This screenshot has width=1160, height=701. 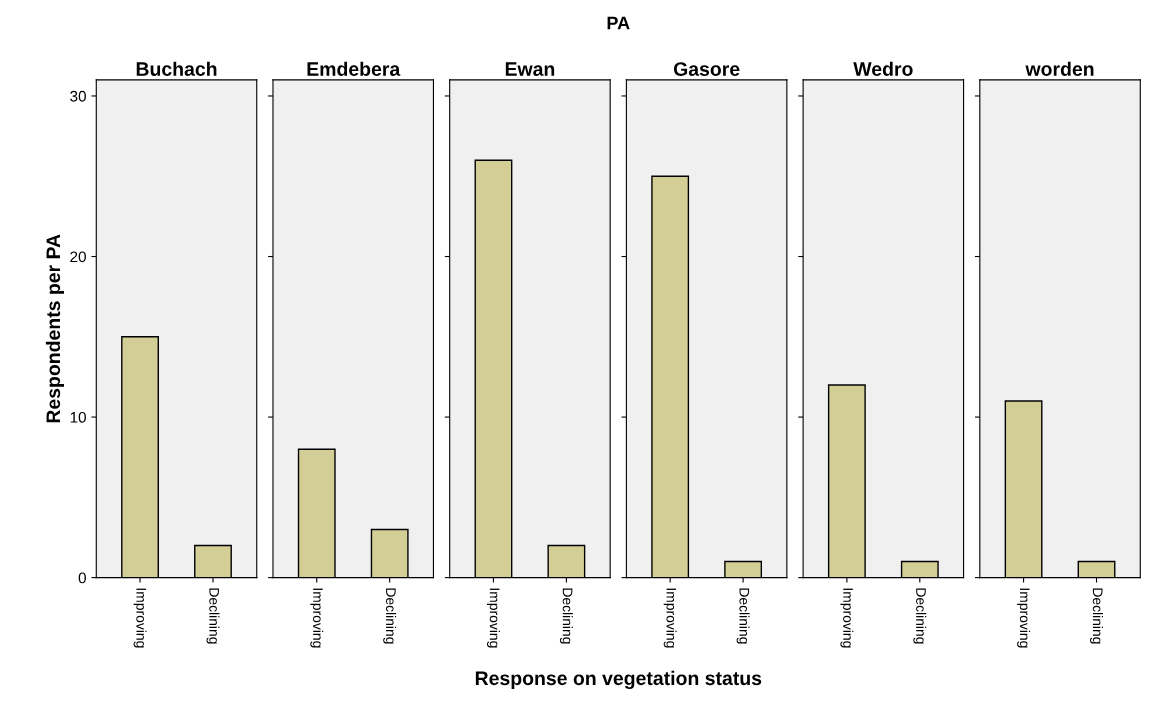 I want to click on y-tick-label: 0, so click(x=82, y=578).